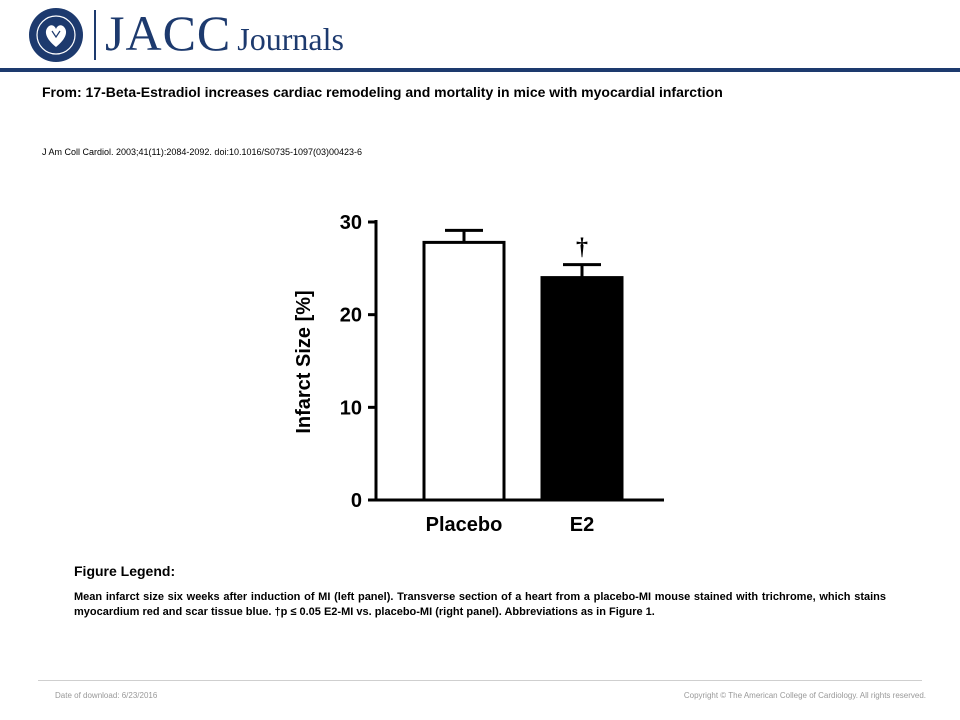 This screenshot has height=720, width=960. I want to click on footer-rule, so click(480, 680).